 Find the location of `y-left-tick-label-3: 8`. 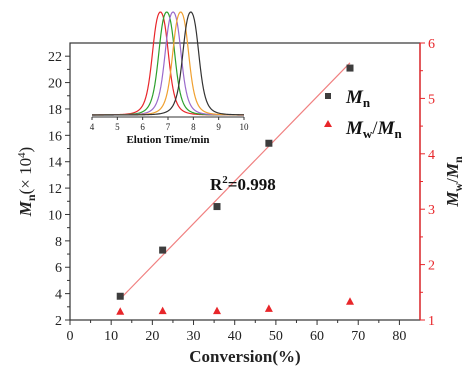

y-left-tick-label-3: 8 is located at coordinates (58, 242).